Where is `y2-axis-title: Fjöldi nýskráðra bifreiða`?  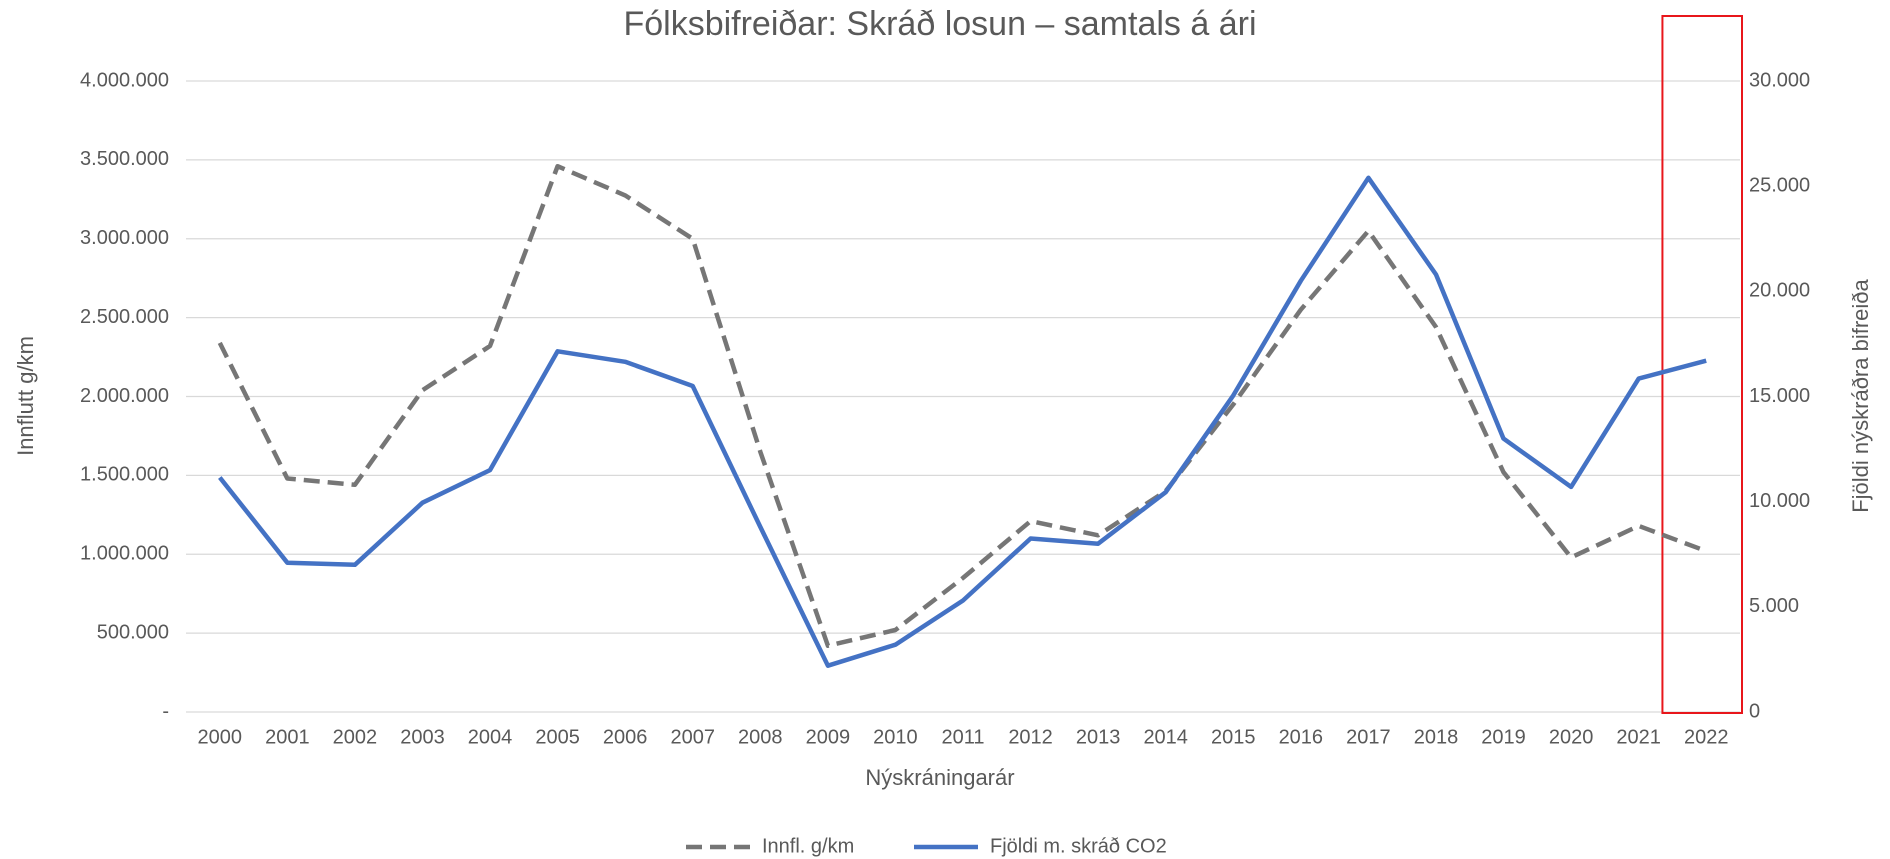 y2-axis-title: Fjöldi nýskráðra bifreiða is located at coordinates (1860, 395).